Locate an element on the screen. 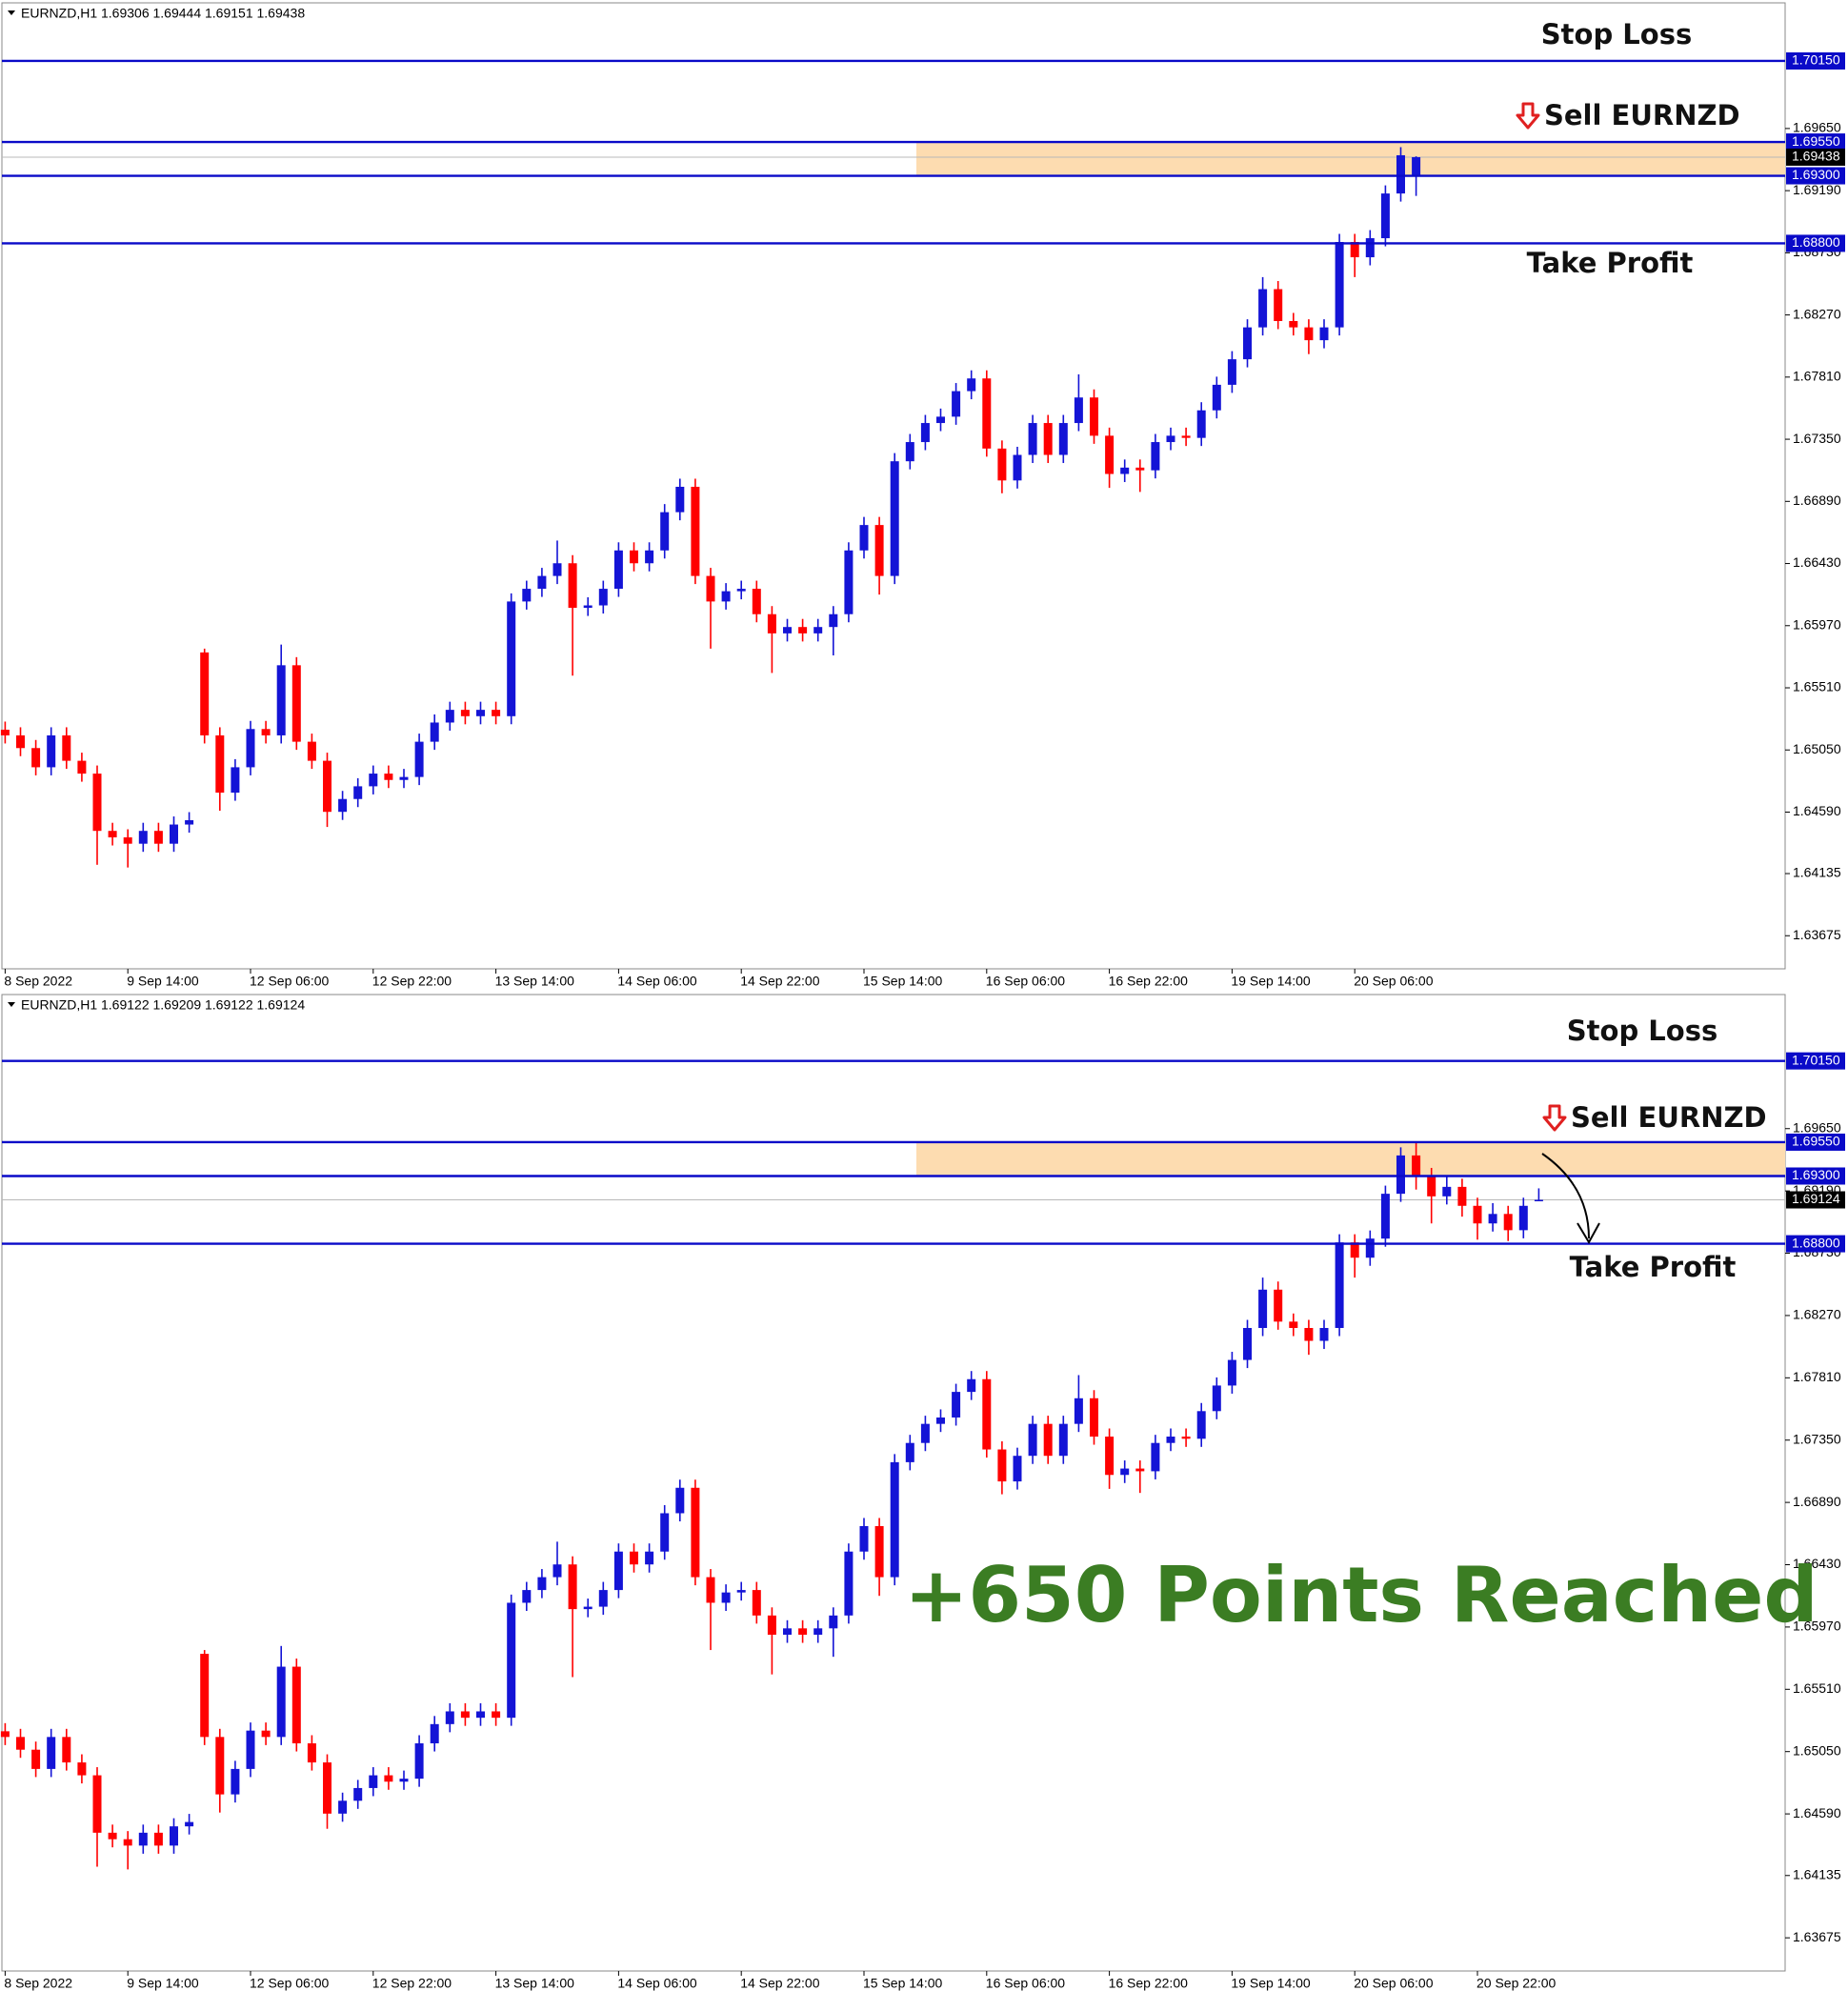 The width and height of the screenshot is (1848, 1991). move-arrow-head is located at coordinates (1588, 1233).